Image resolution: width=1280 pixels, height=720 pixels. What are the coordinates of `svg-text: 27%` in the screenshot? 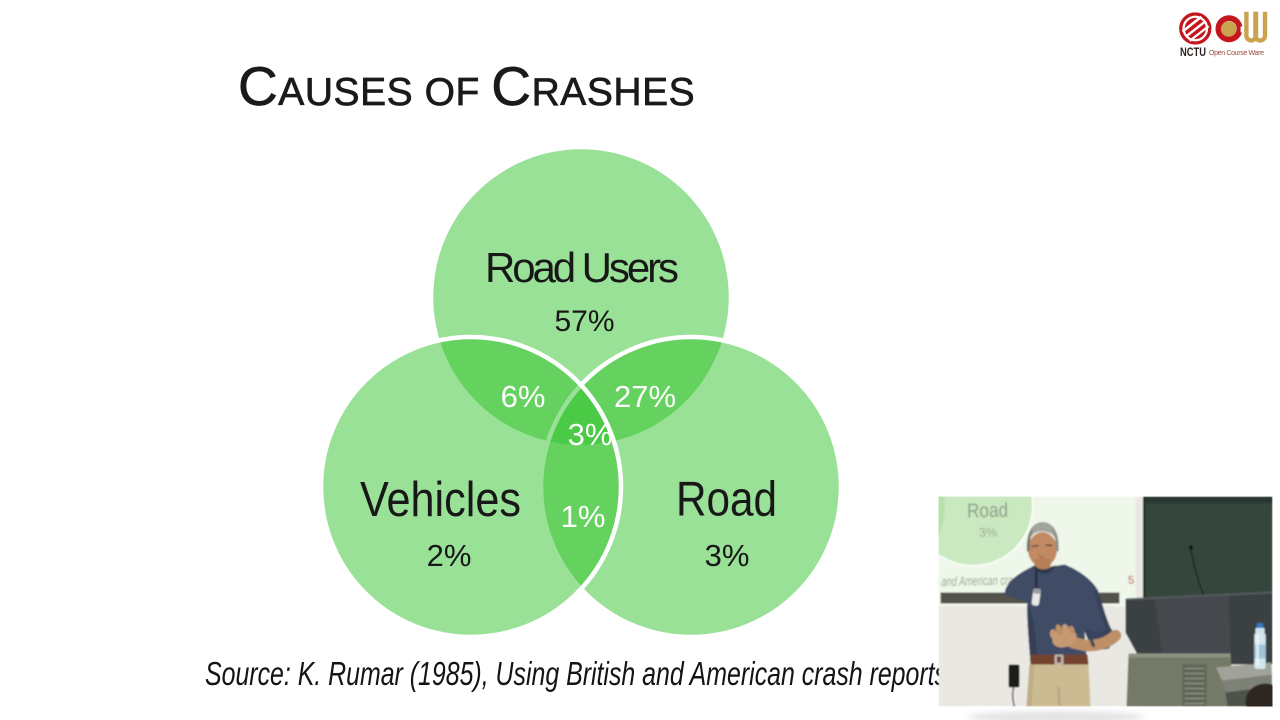 It's located at (645, 396).